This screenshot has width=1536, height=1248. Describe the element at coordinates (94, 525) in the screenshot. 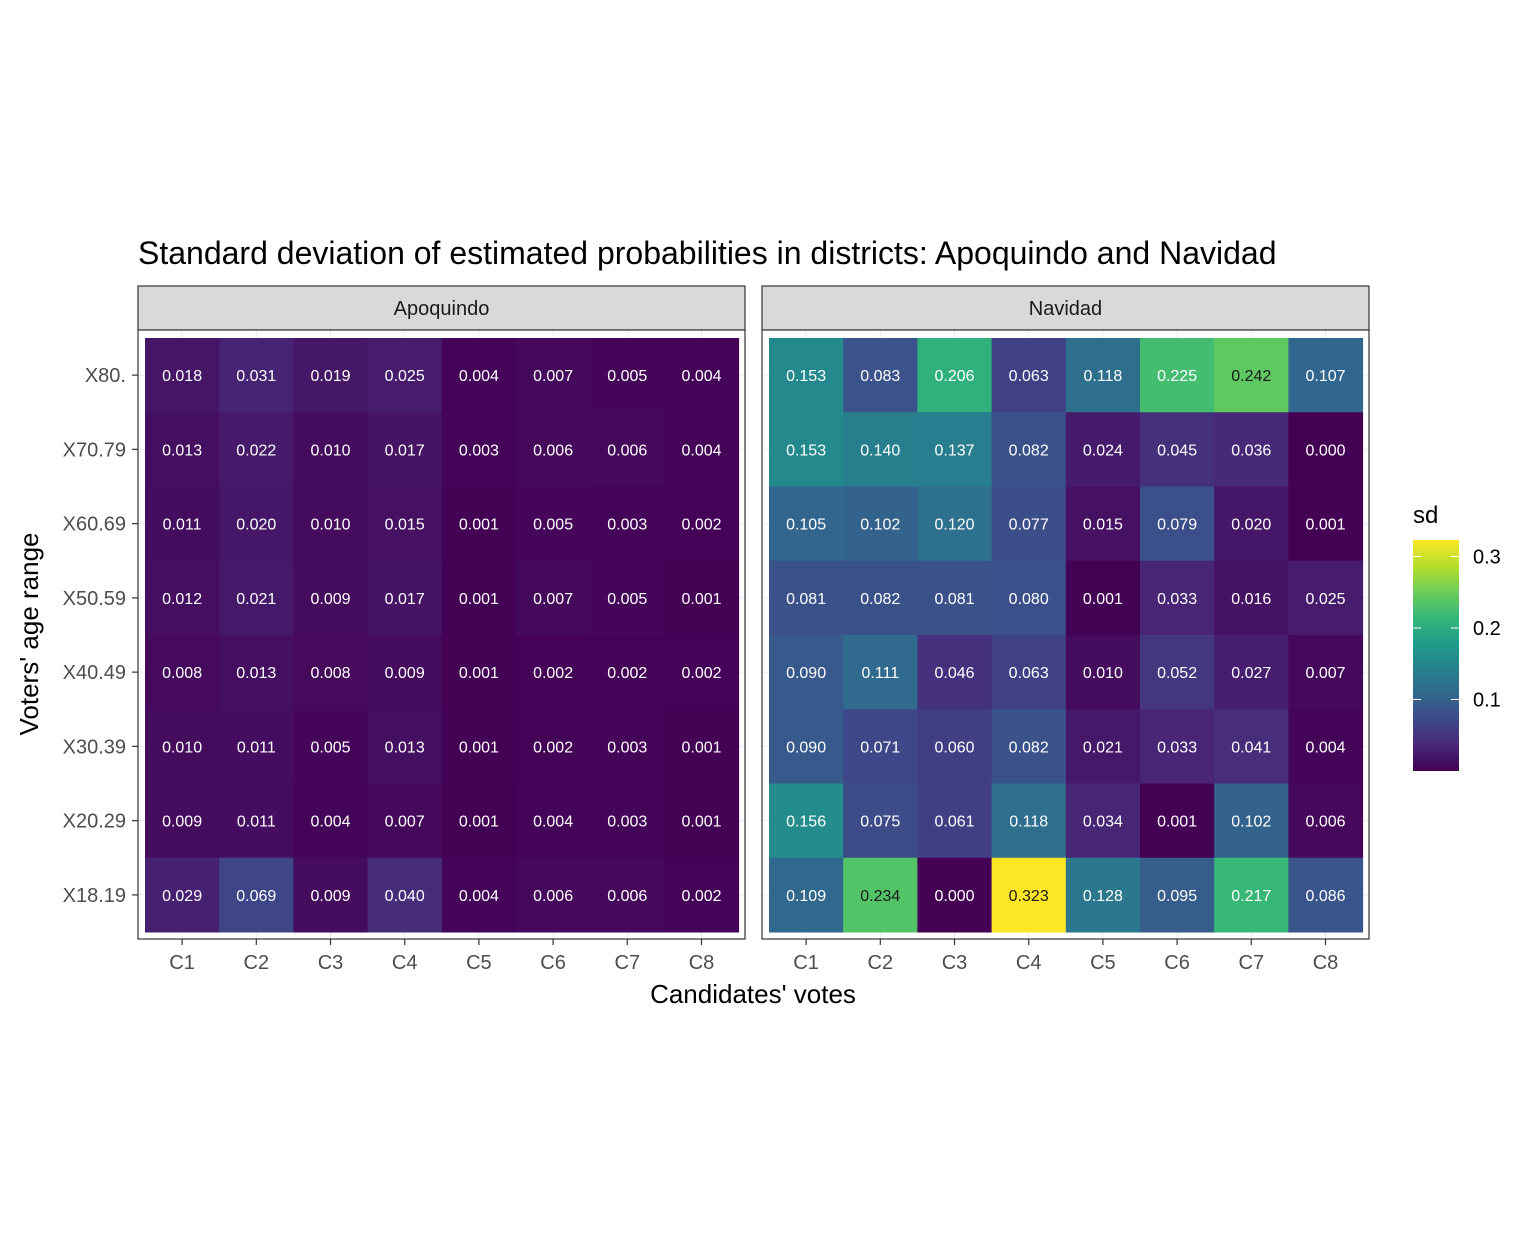

I see `y-tick-label: X60.69` at that location.